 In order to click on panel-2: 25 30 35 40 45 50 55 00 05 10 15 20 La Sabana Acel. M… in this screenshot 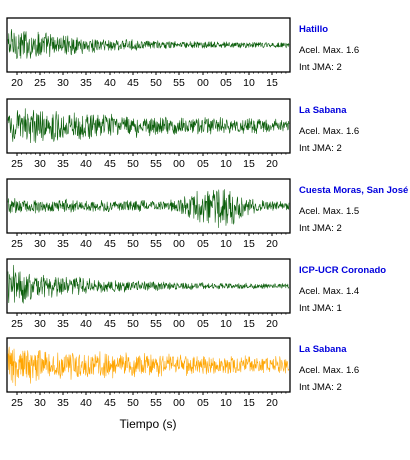, I will do `click(182, 134)`.